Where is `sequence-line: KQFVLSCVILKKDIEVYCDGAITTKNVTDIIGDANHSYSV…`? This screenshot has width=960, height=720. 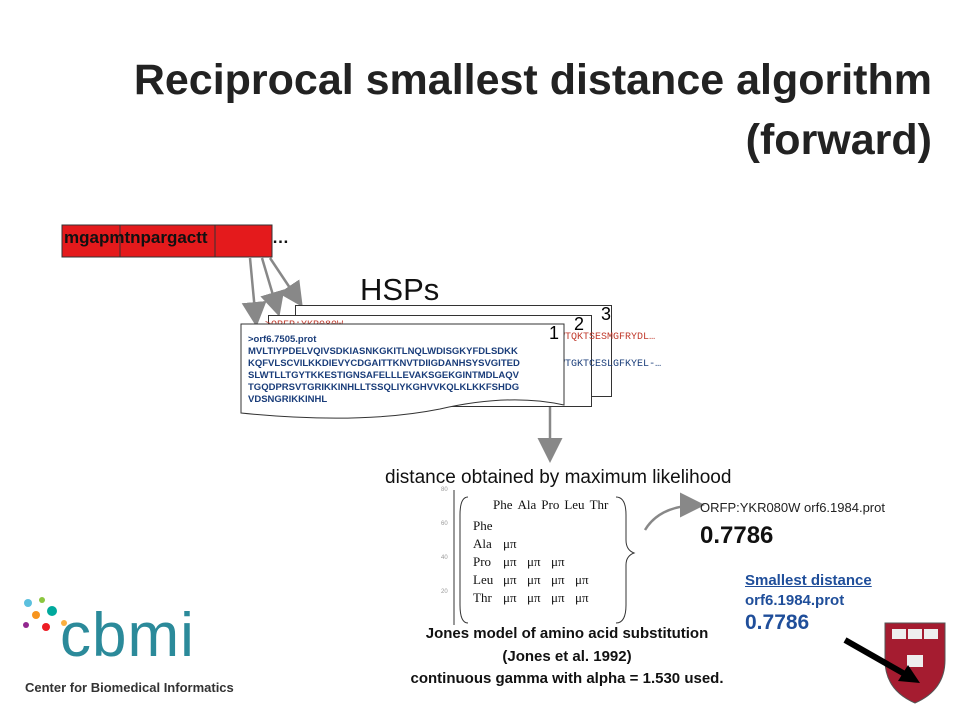
sequence-line: KQFVLSCVILKKDIEVYCDGAITTKNVTDIIGDANHSYSV… is located at coordinates (384, 363).